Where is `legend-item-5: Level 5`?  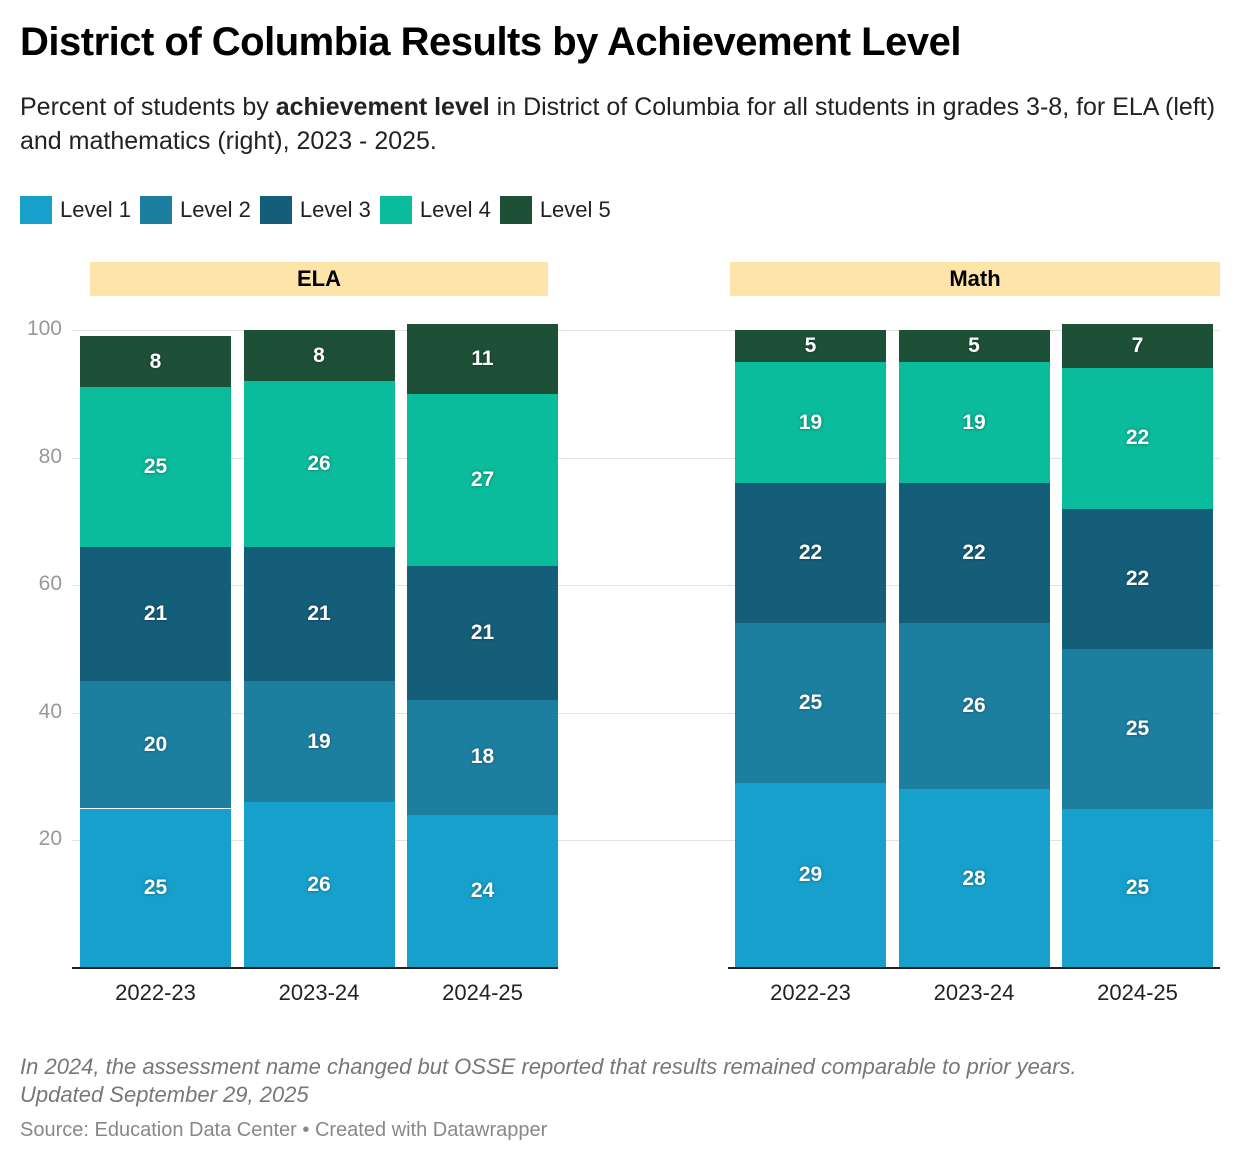
legend-item-5: Level 5 is located at coordinates (555, 210).